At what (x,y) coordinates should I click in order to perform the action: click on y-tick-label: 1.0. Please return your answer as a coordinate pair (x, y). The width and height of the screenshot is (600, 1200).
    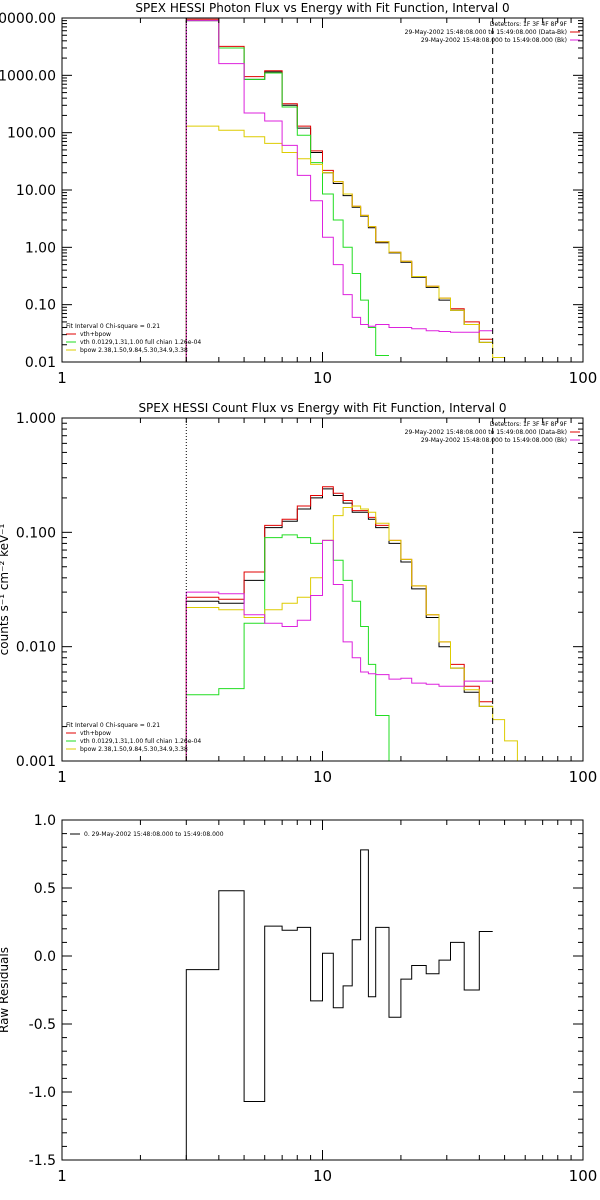
    Looking at the image, I should click on (45, 821).